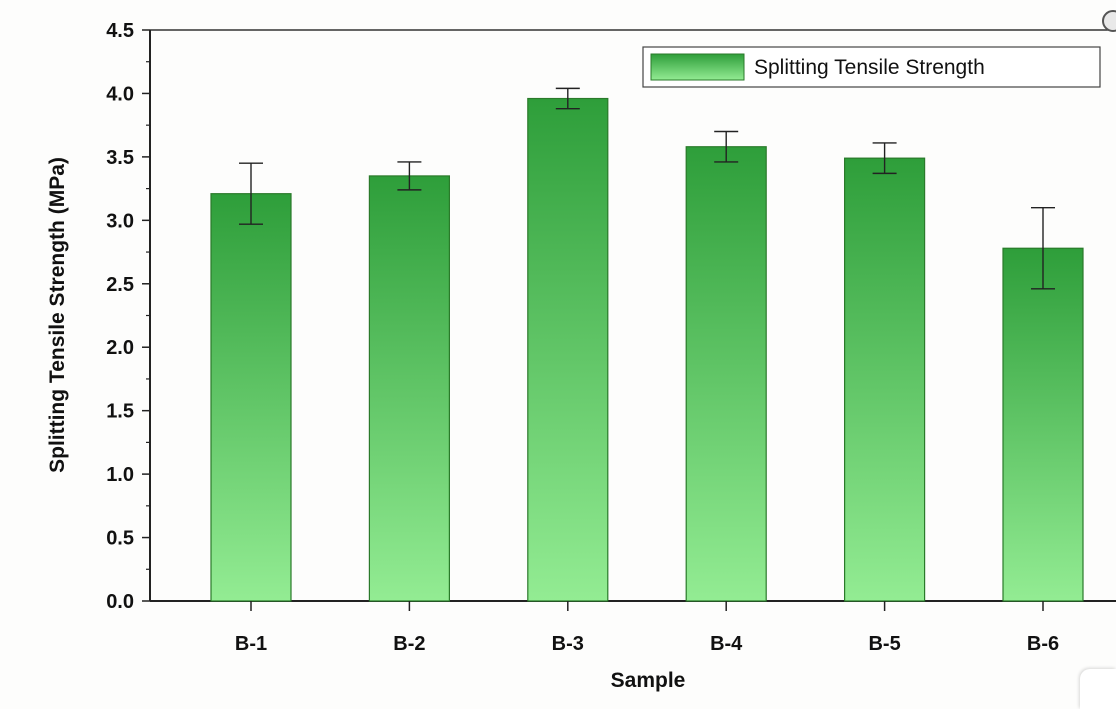 This screenshot has width=1116, height=709. What do you see at coordinates (726, 644) in the screenshot?
I see `x-tick-label: B-4` at bounding box center [726, 644].